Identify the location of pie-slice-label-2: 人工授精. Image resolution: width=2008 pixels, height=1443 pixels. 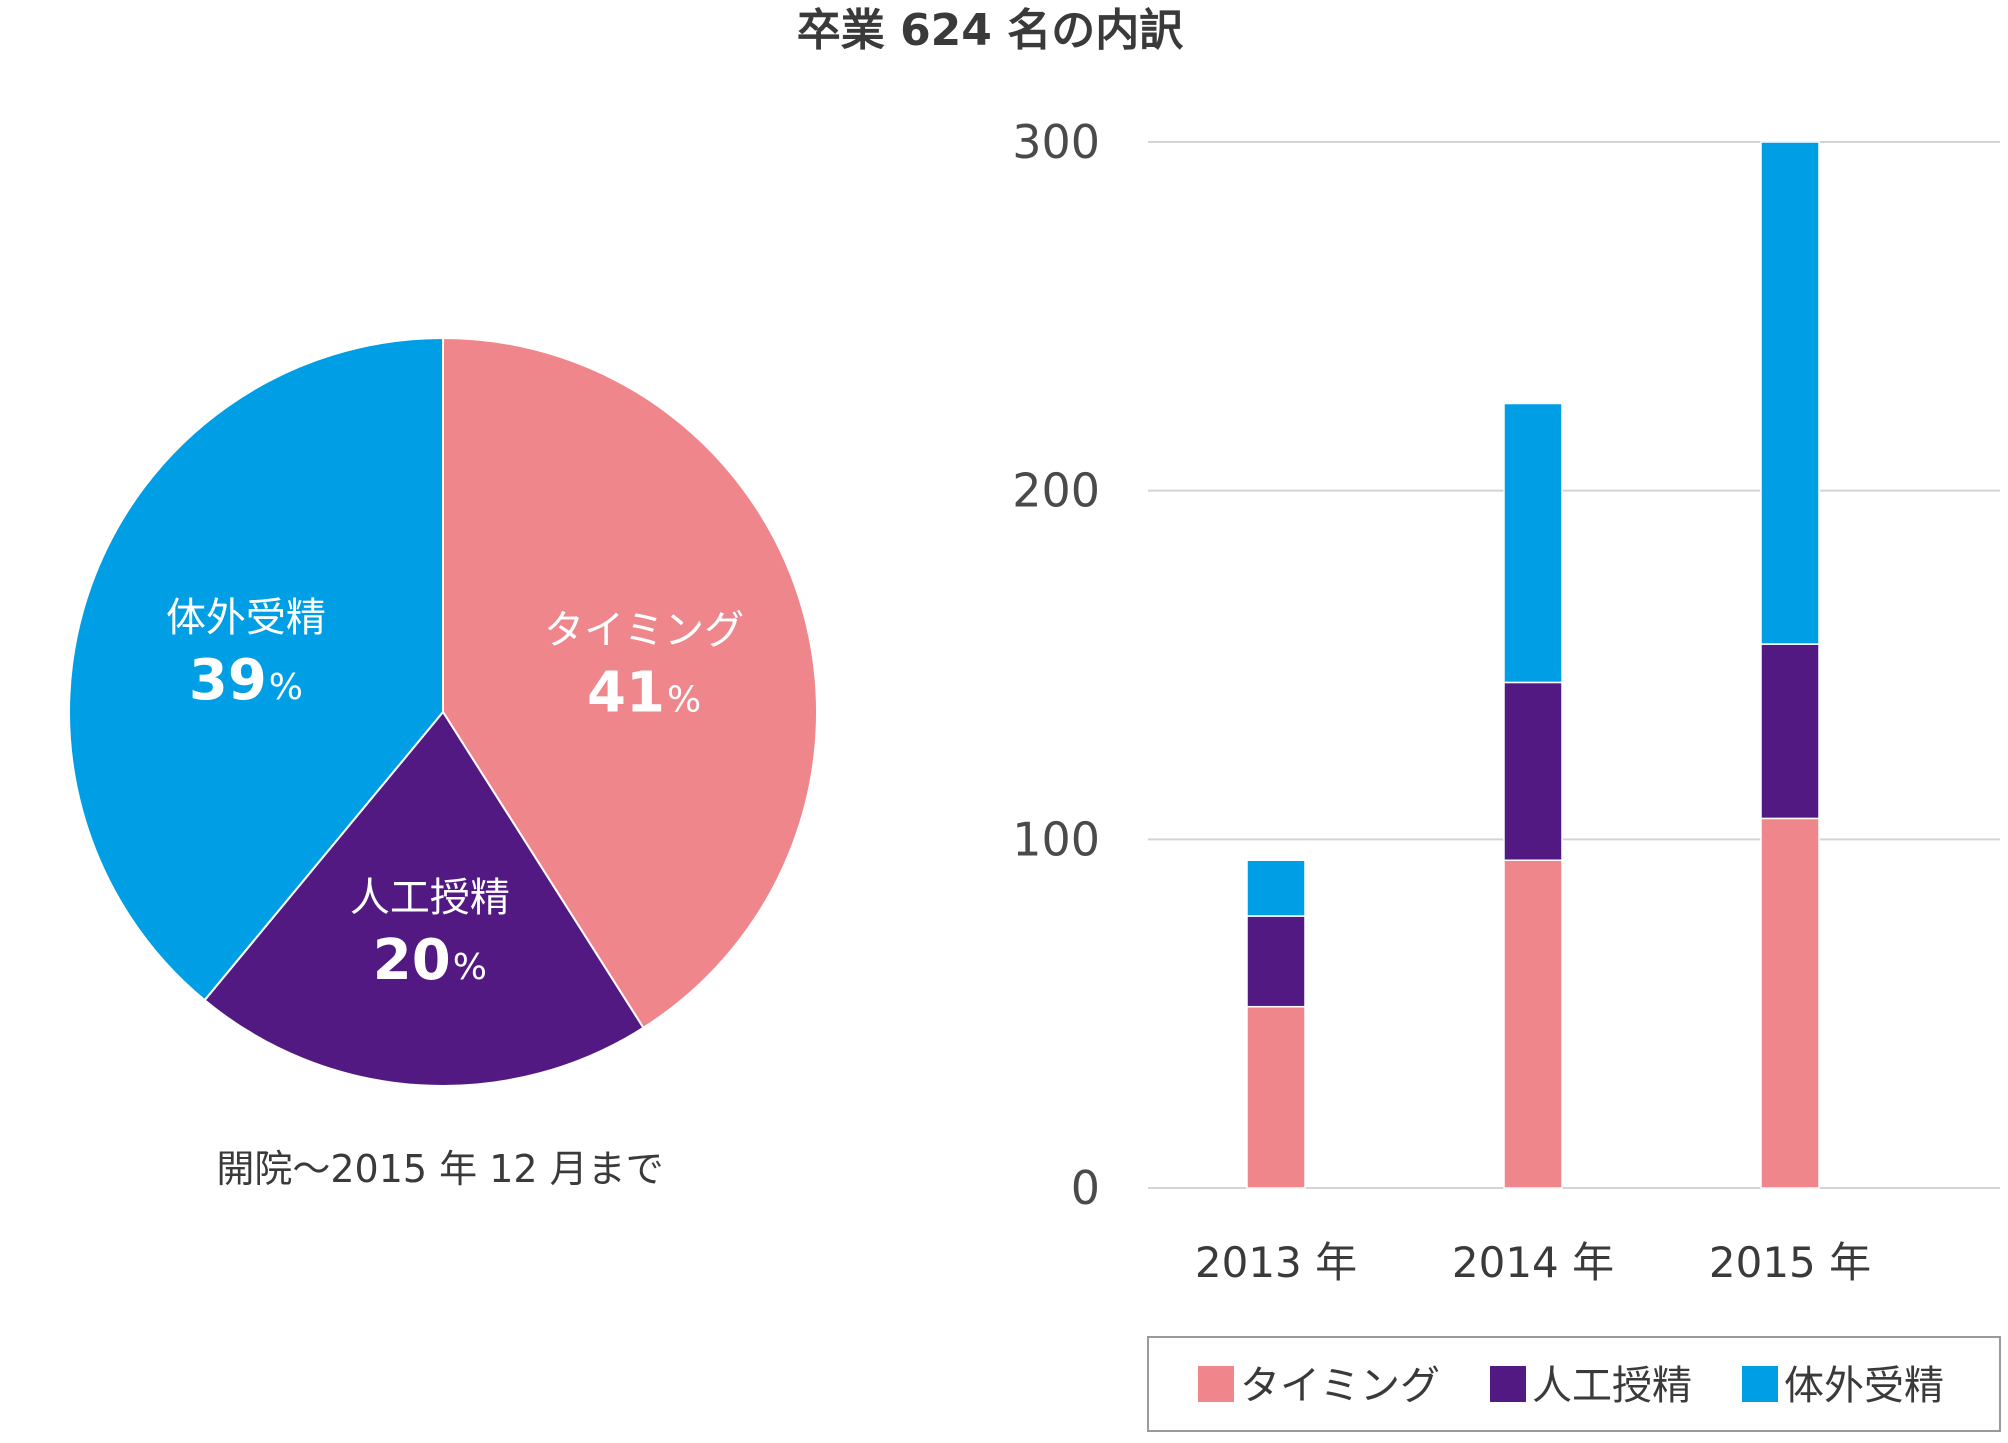
(430, 898).